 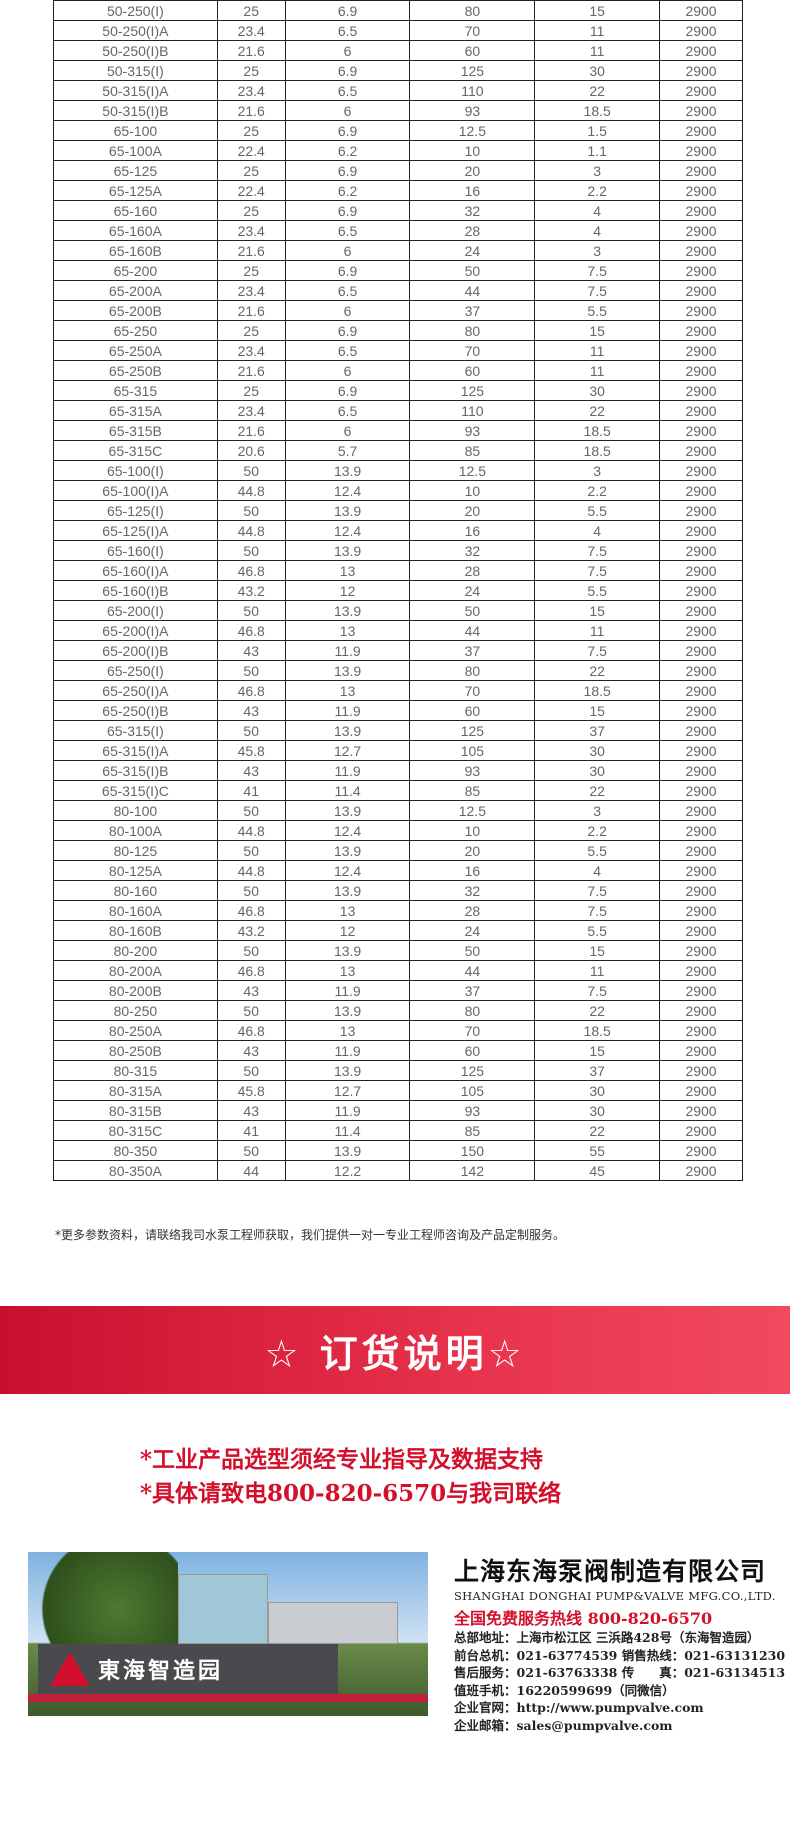 I want to click on table-cell: 80-125, so click(x=135, y=850).